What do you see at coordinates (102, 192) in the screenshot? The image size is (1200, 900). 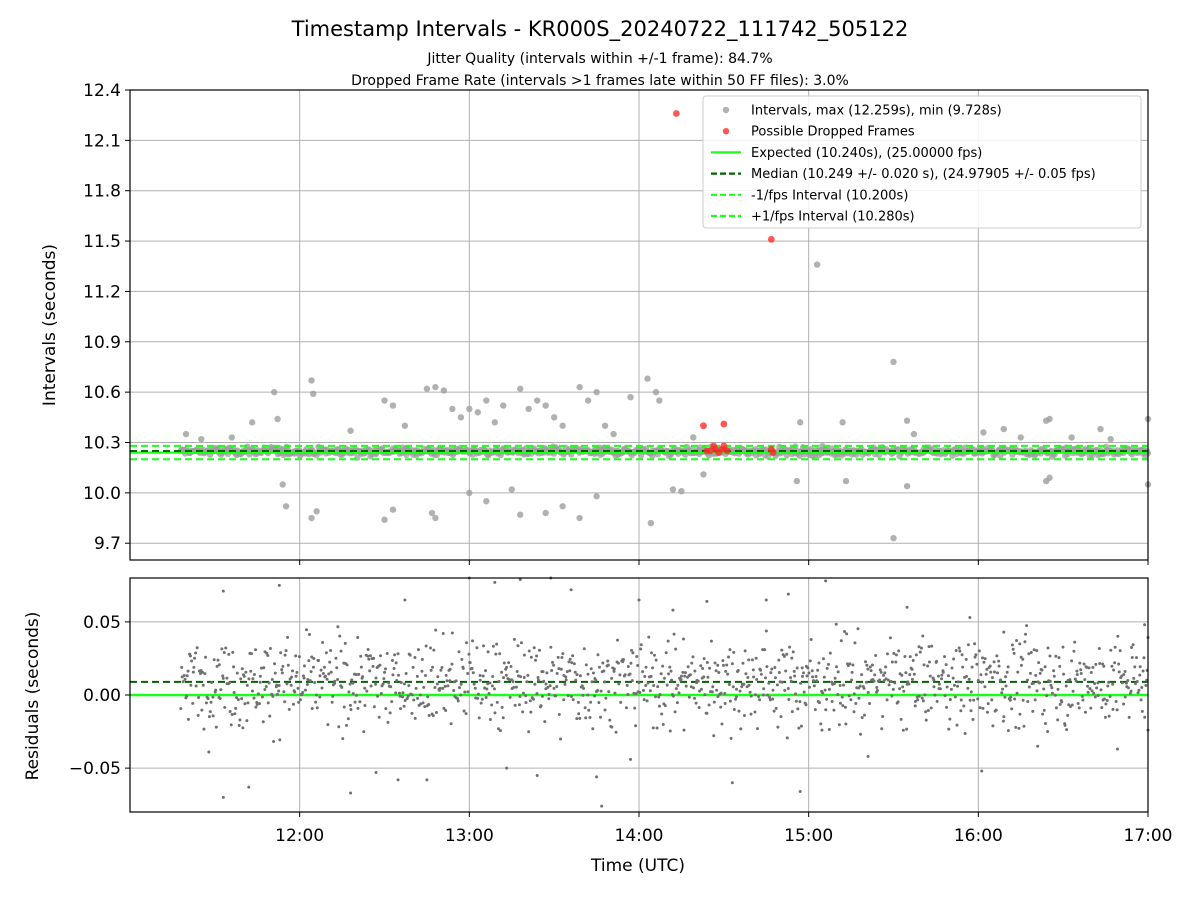 I see `y-tick-label: 11.8` at bounding box center [102, 192].